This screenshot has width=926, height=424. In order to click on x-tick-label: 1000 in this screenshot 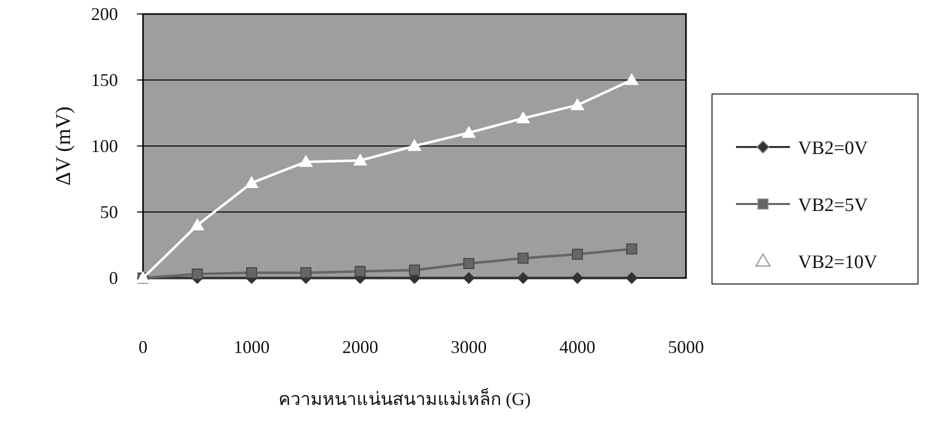, I will do `click(252, 347)`.